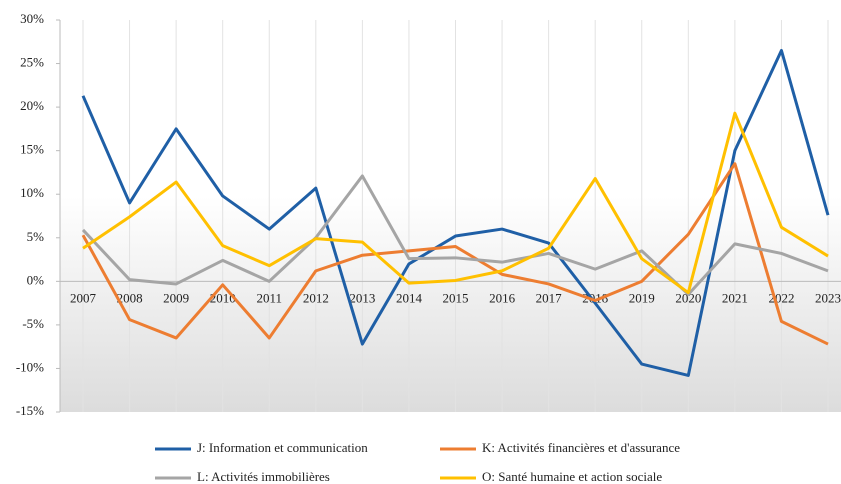 The width and height of the screenshot is (841, 484). Describe the element at coordinates (36, 279) in the screenshot. I see `y-tick-label: 0%` at that location.